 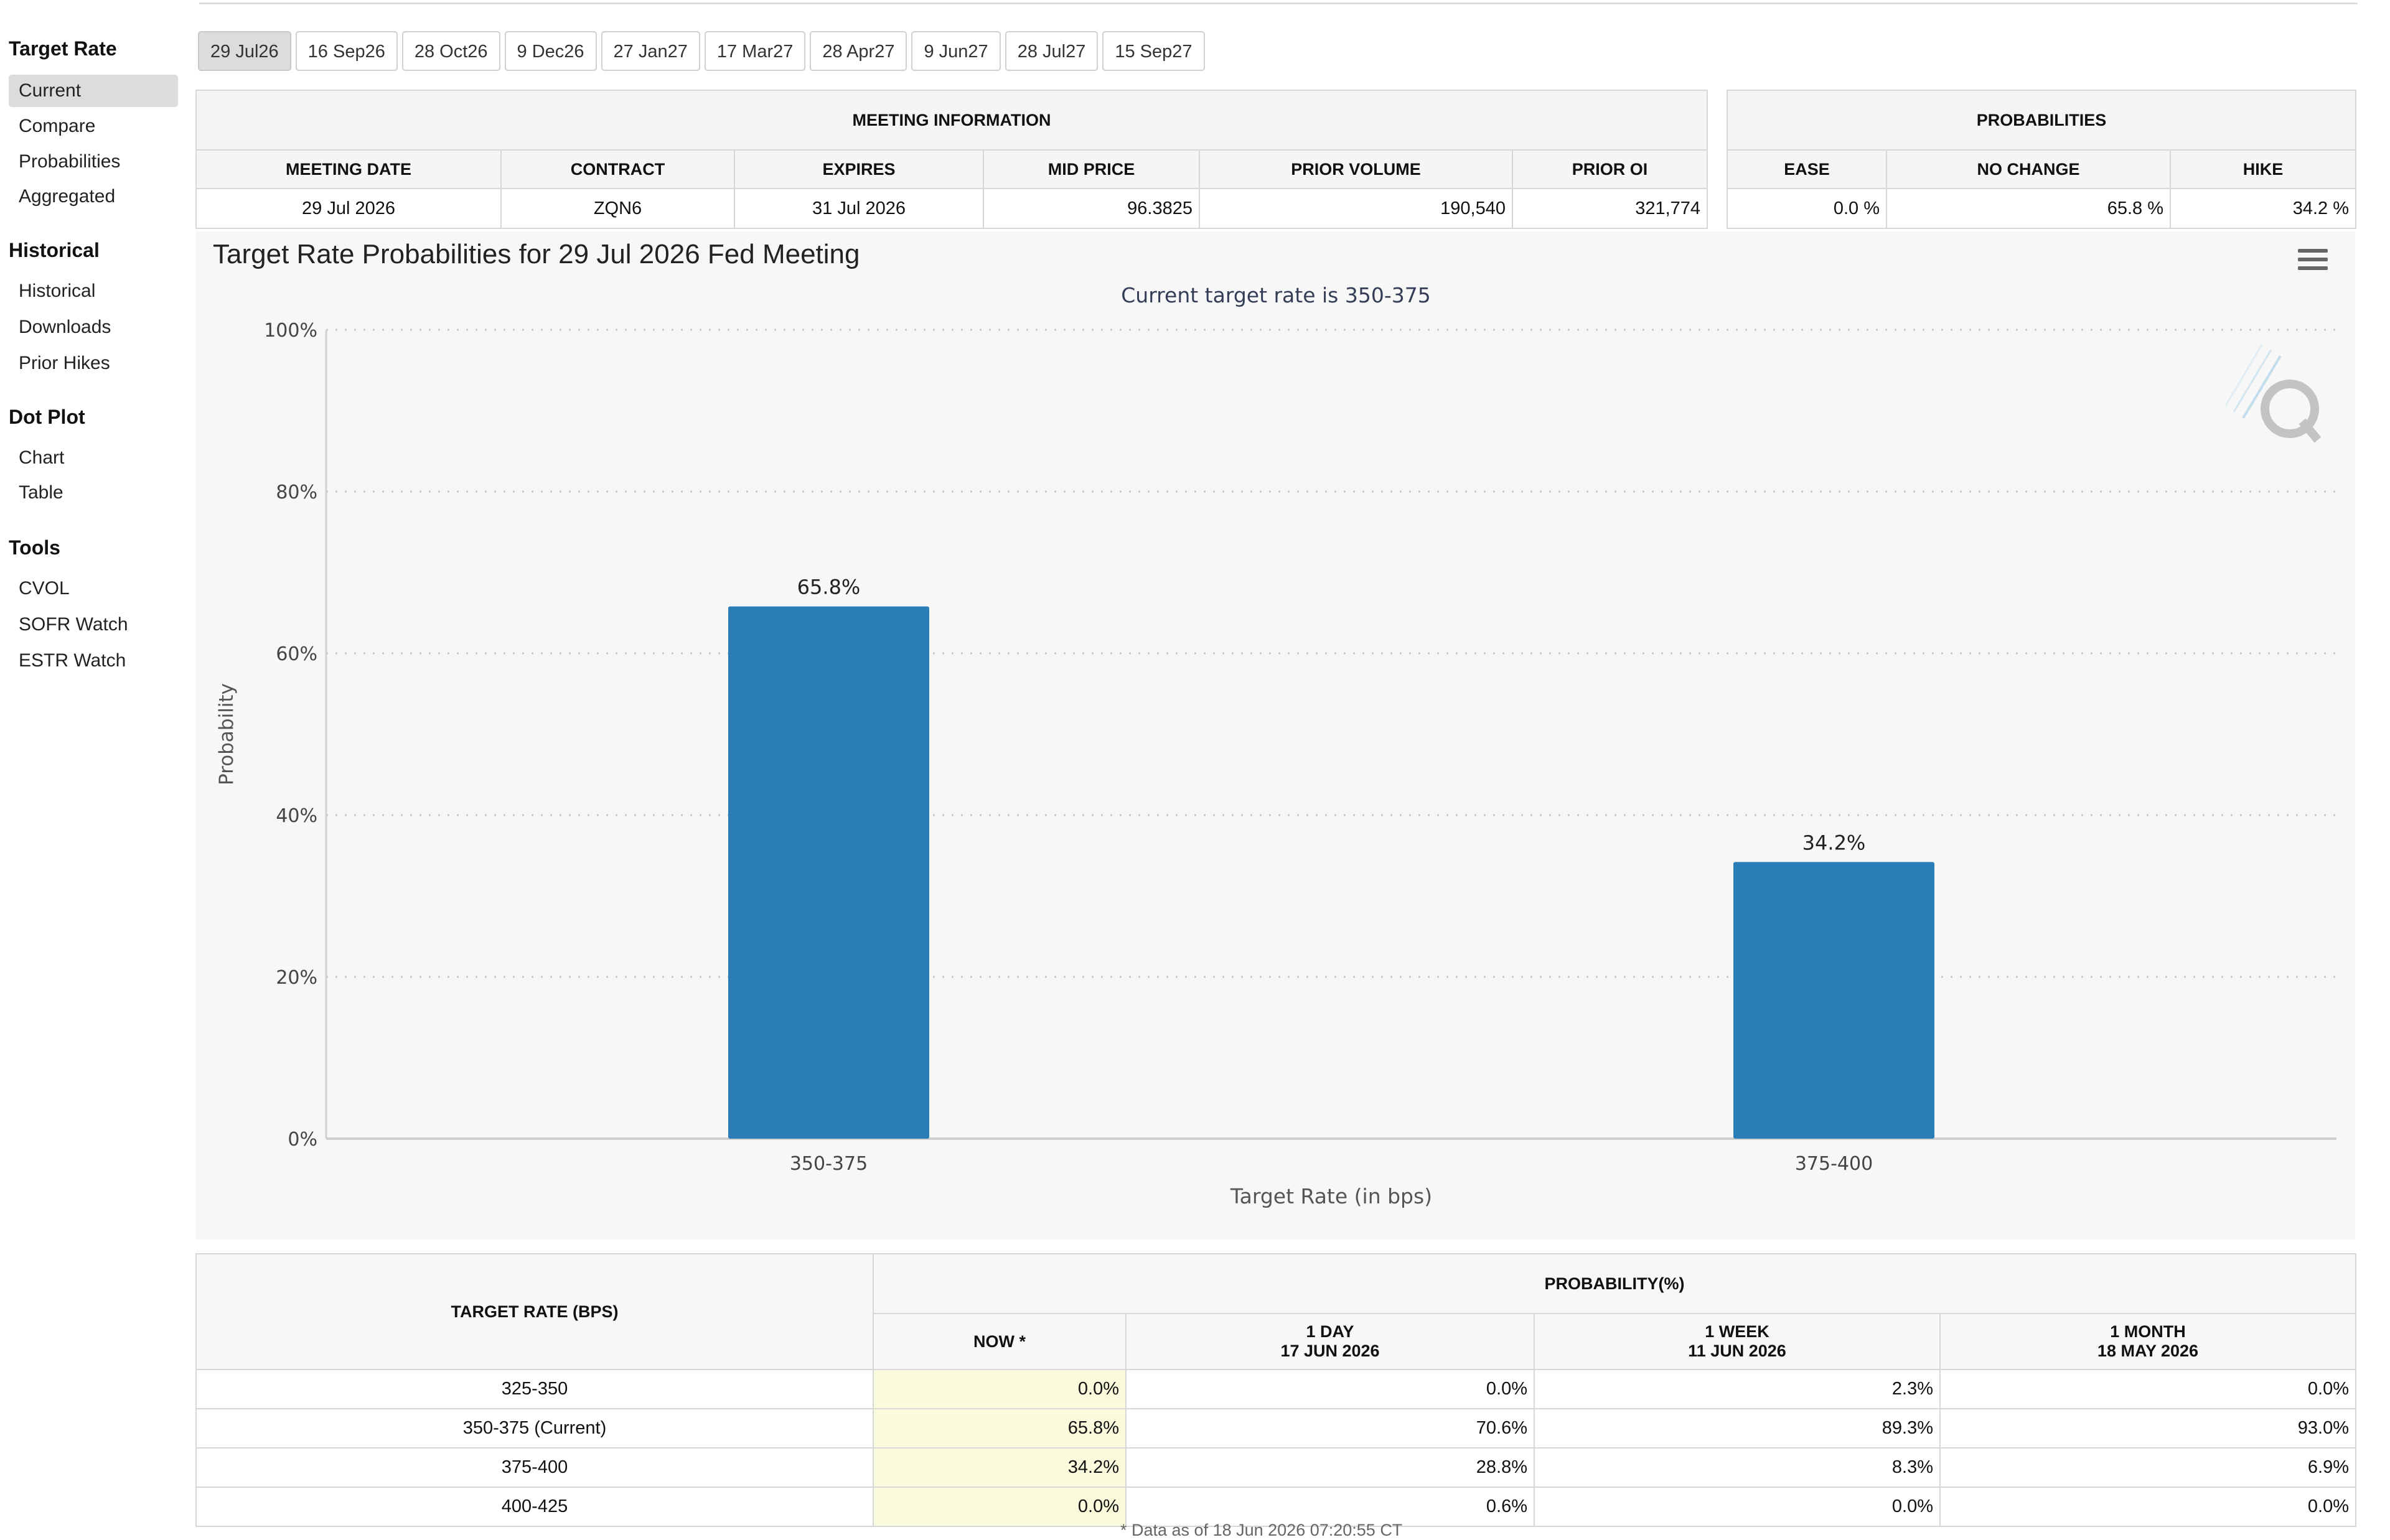 I want to click on now-column-header: NOW *, so click(x=1000, y=1342).